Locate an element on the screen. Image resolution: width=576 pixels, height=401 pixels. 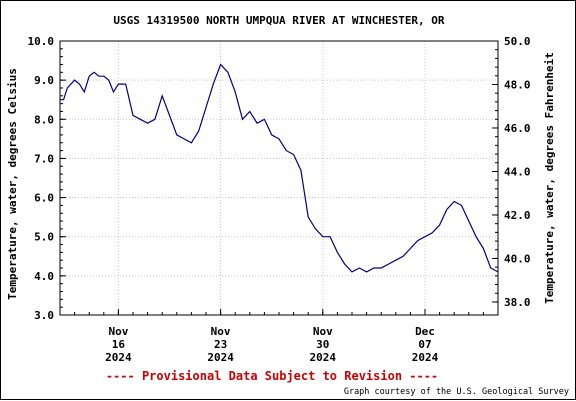
right-tick-label: 40.0 is located at coordinates (517, 258).